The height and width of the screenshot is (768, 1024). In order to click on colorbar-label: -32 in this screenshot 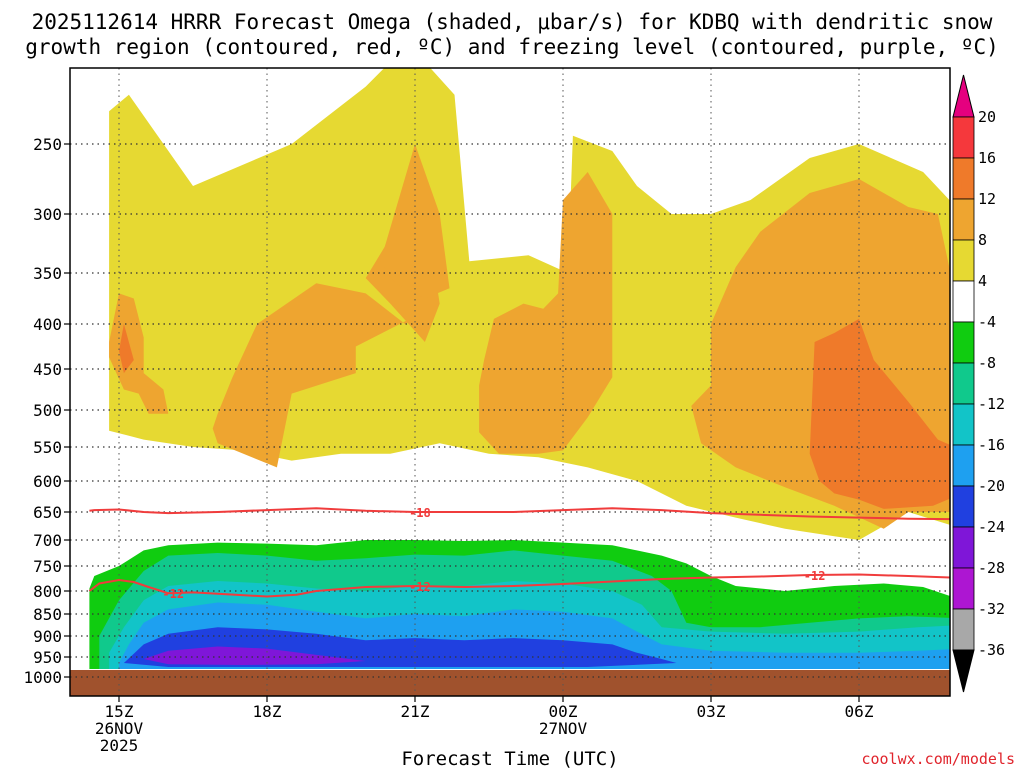, I will do `click(991, 609)`.